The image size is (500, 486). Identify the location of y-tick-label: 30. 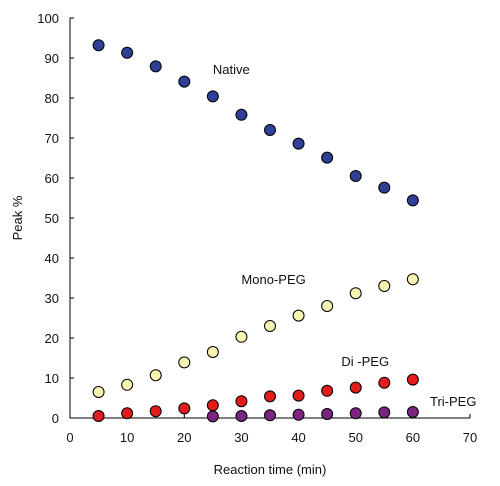
(52, 298).